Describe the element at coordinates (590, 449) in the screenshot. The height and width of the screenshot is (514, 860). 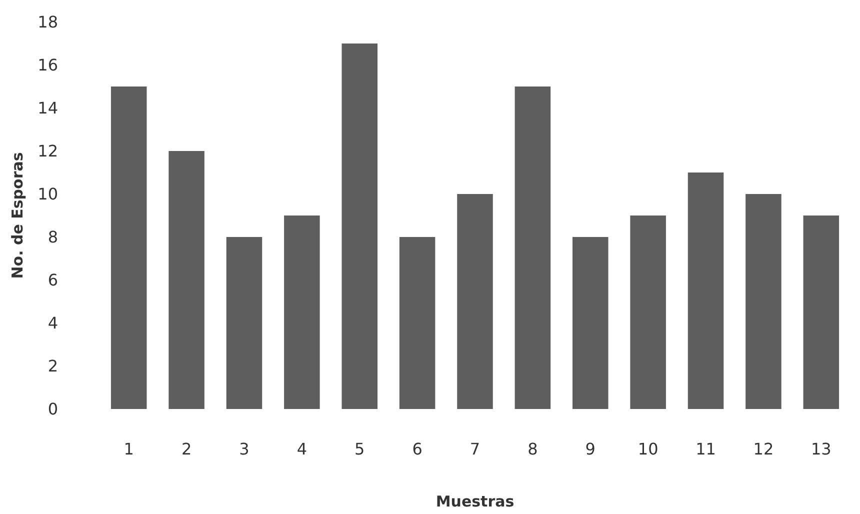
I see `x-tick-label: 9` at that location.